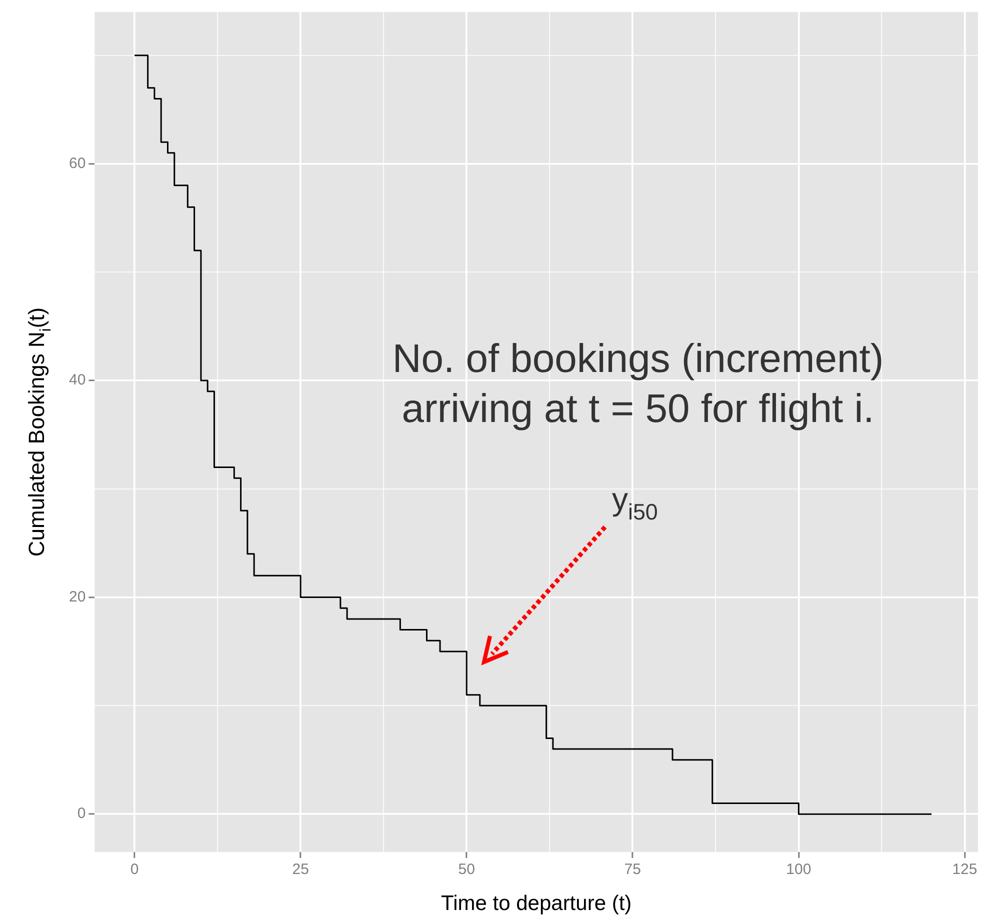 Image resolution: width=984 pixels, height=924 pixels. I want to click on y-tick-label: 40, so click(77, 380).